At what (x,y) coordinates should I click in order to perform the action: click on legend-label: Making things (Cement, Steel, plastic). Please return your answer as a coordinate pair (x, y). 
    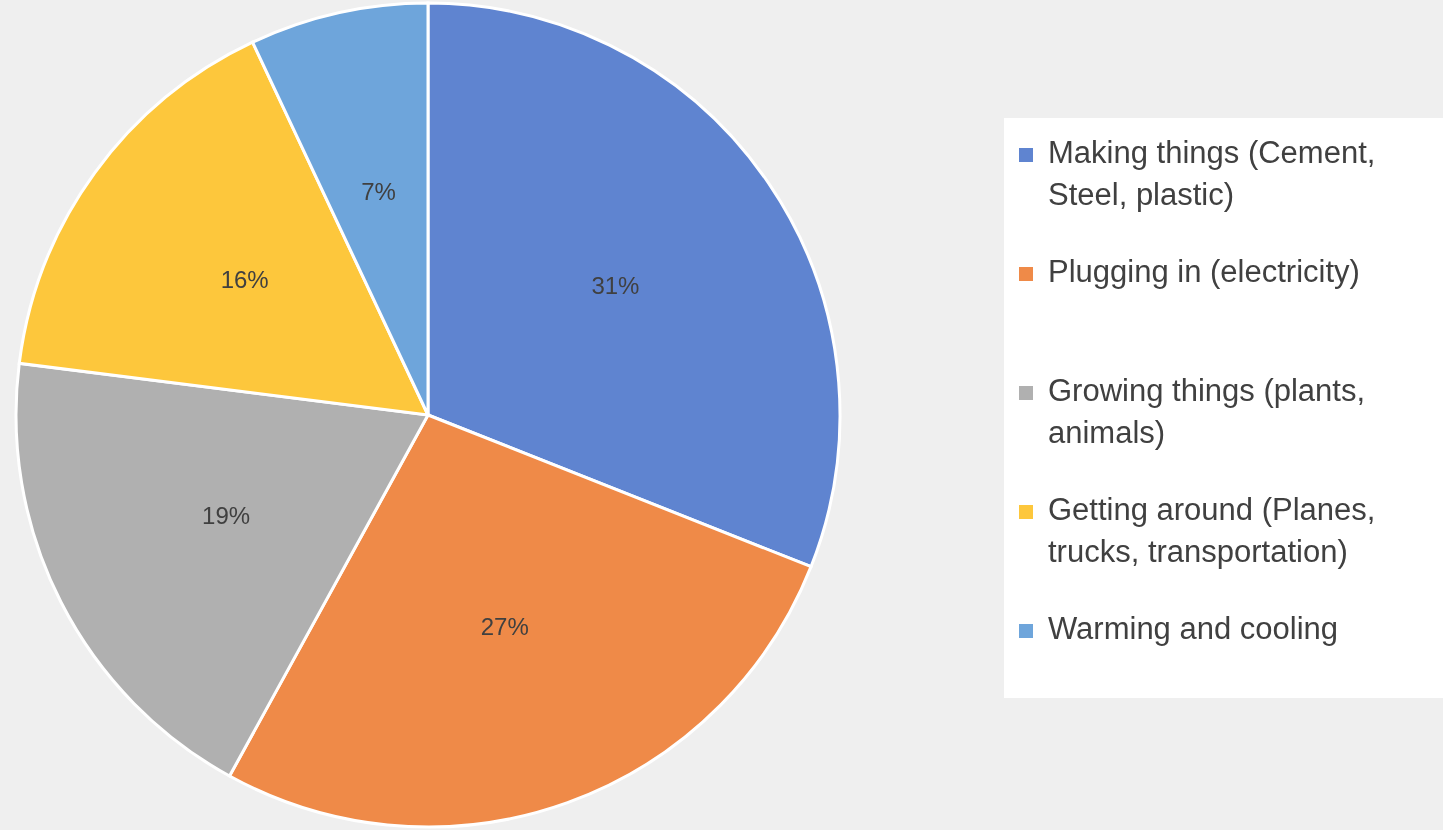
    Looking at the image, I should click on (1212, 174).